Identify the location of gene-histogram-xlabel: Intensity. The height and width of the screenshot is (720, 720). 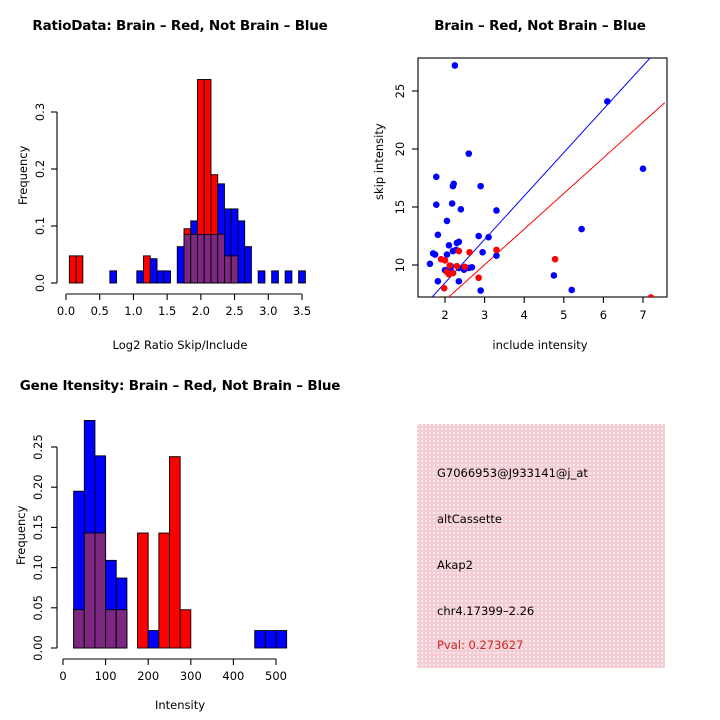
(180, 705).